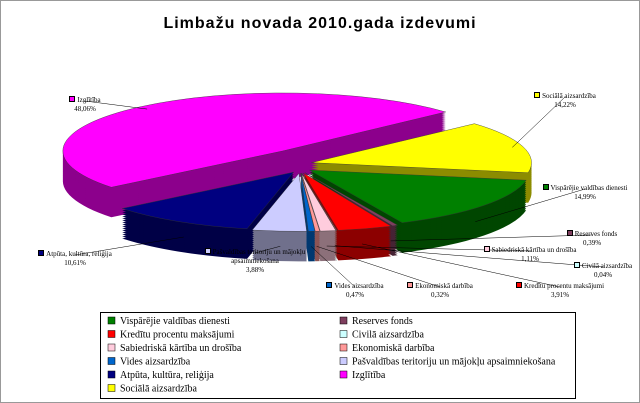 This screenshot has width=640, height=403. I want to click on label-value: 48,06%, so click(85, 109).